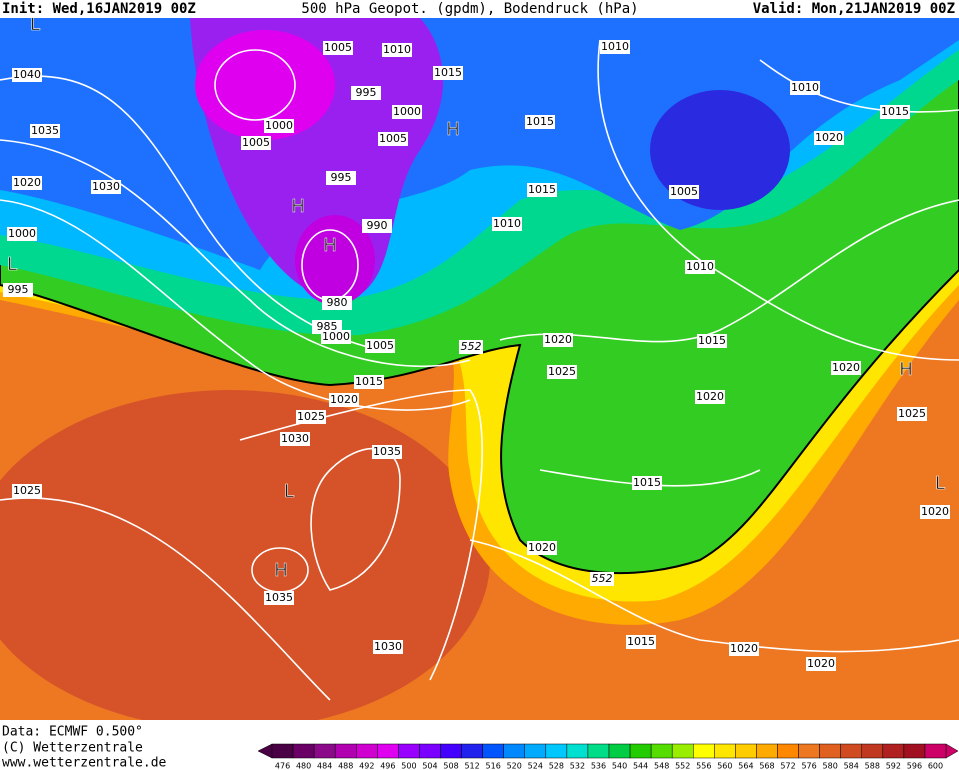  Describe the element at coordinates (72, 732) in the screenshot. I see `data-source: Data: ECMWF 0.500°` at that location.